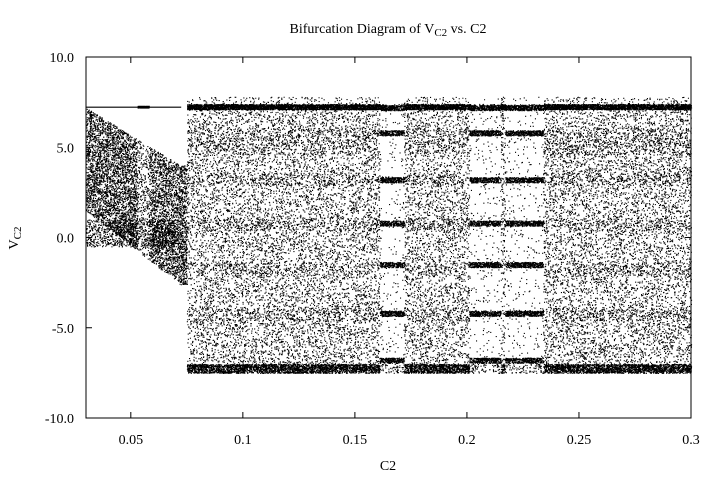  I want to click on chart-title-suffix: vs. C2, so click(466, 29).